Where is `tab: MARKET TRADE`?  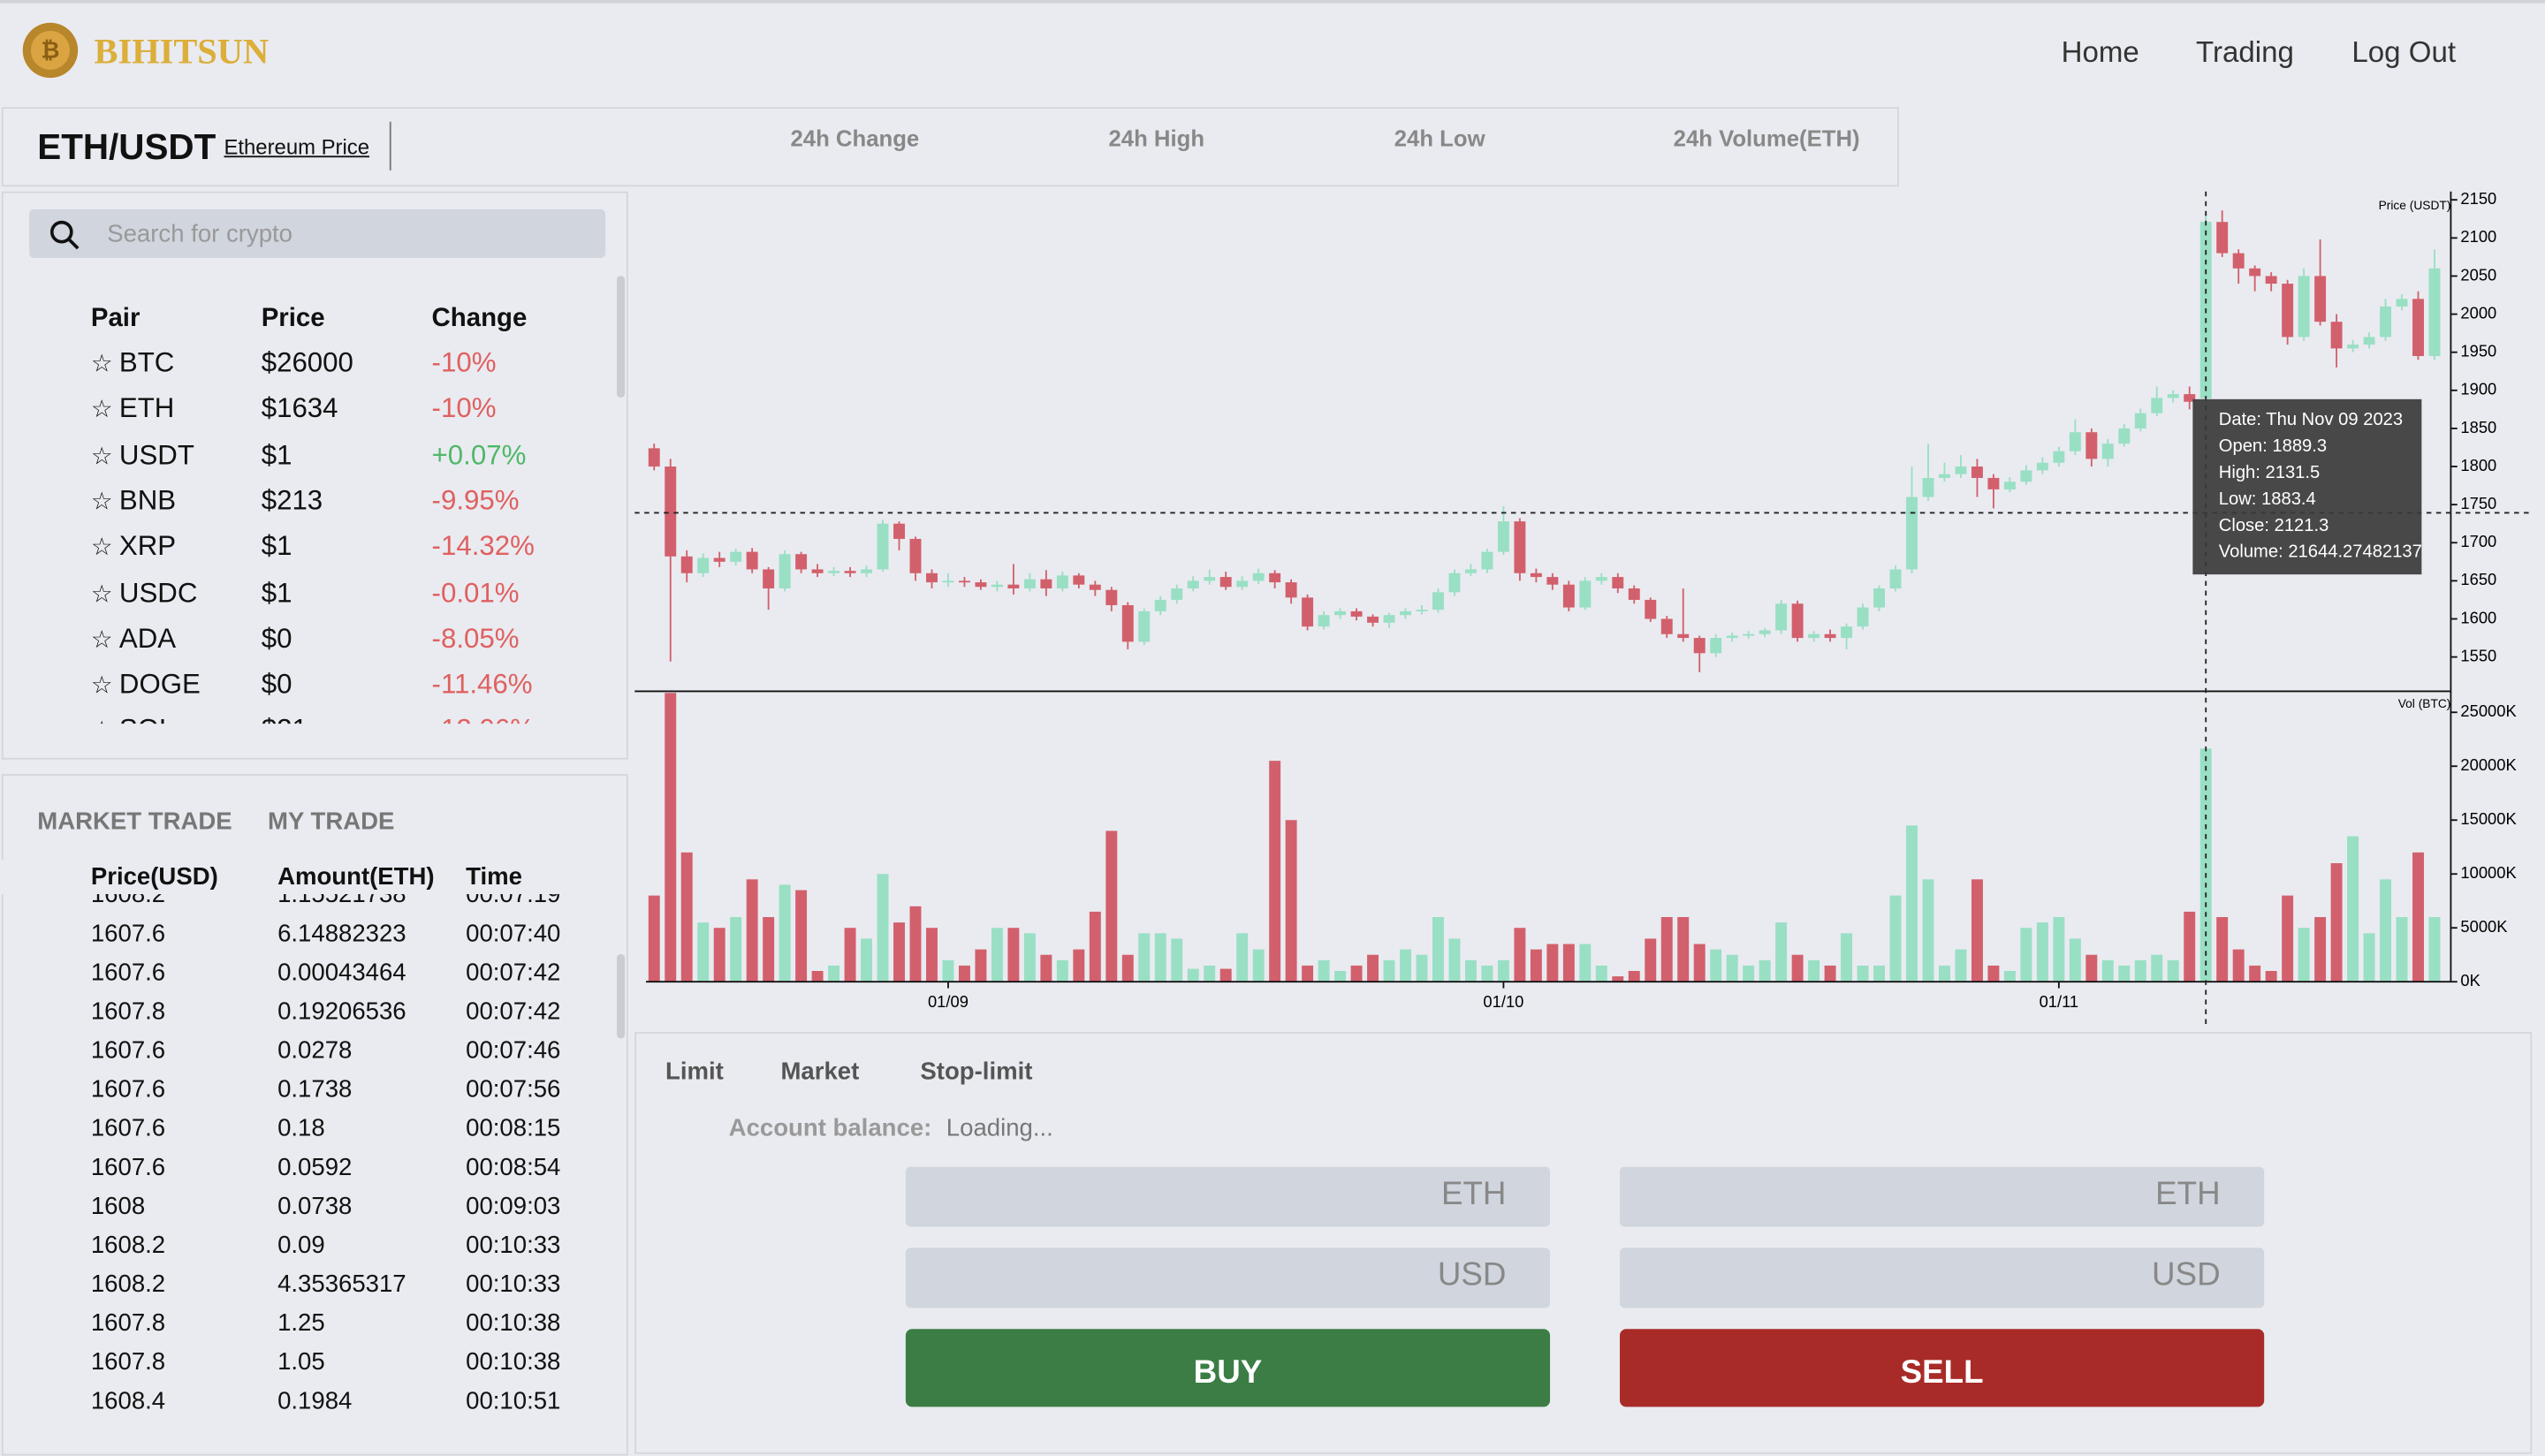
tab: MARKET TRADE is located at coordinates (134, 822).